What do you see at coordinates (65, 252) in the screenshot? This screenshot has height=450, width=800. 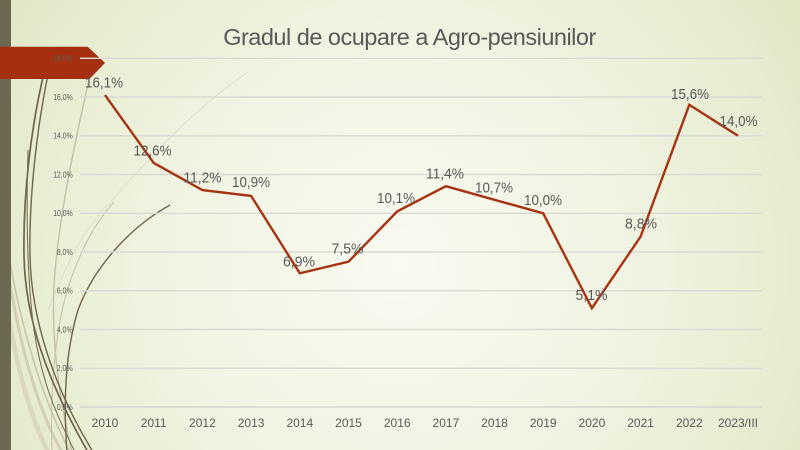 I see `svg-text: 8,0%` at bounding box center [65, 252].